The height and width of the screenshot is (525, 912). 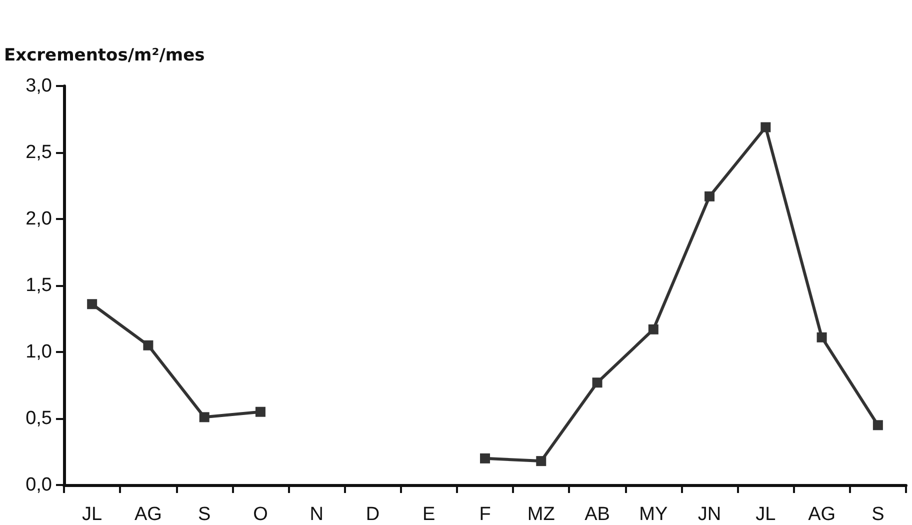 What do you see at coordinates (39, 485) in the screenshot?
I see `y-tick-label: 0,0` at bounding box center [39, 485].